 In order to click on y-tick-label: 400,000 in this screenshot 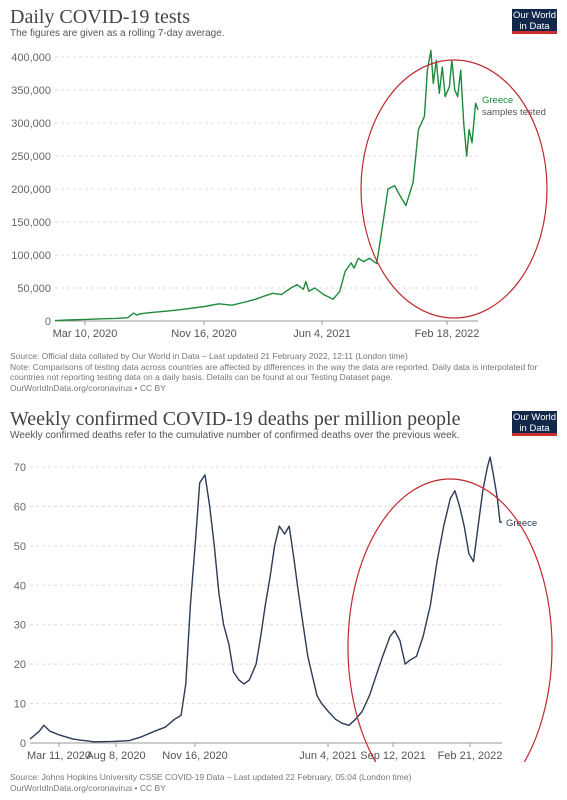, I will do `click(31, 58)`.